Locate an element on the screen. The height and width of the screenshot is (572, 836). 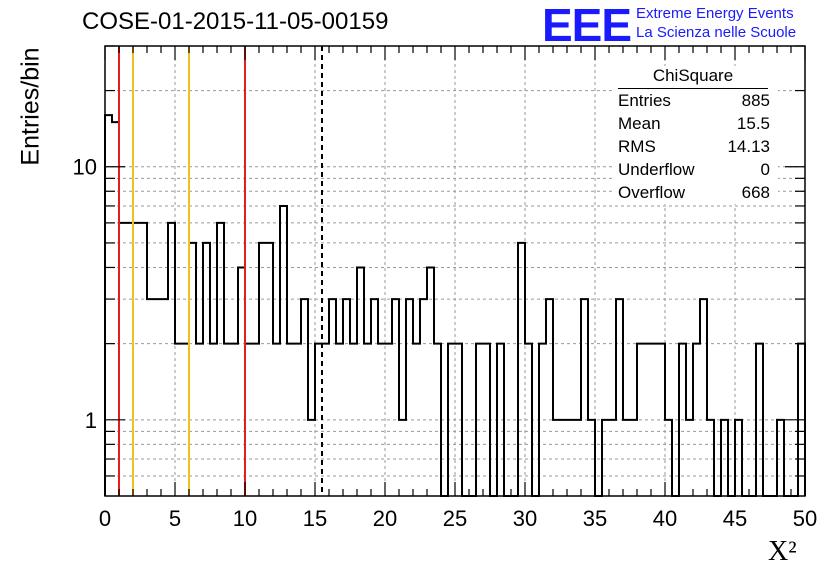
logo-line-1: Extreme Energy Events is located at coordinates (715, 13).